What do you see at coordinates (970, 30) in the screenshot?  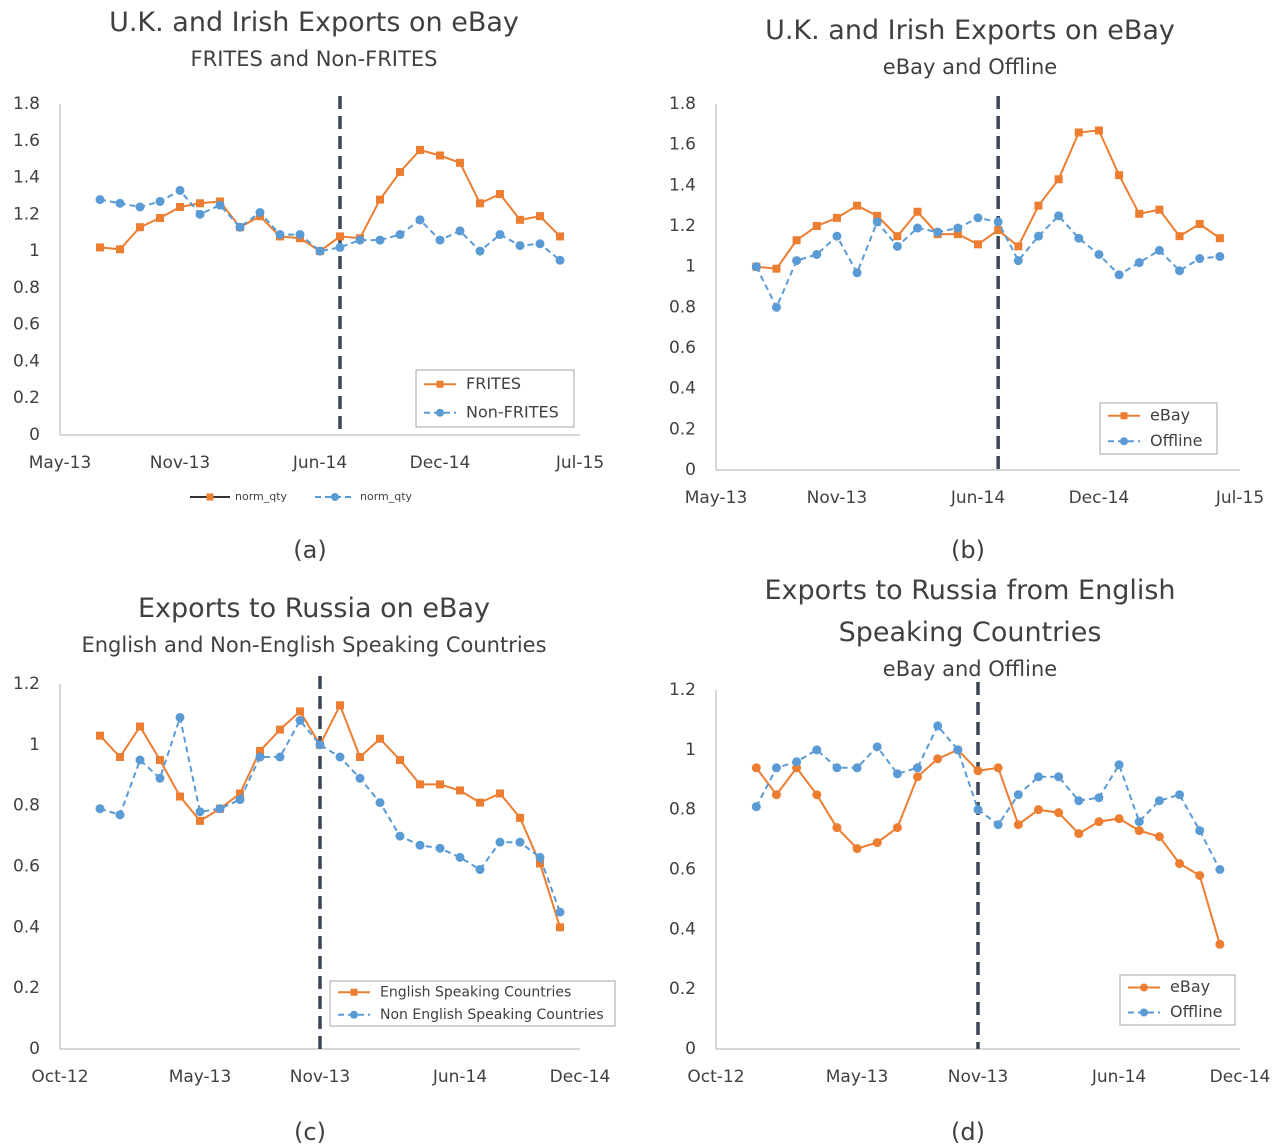 I see `chart-title: U.K. and Irish Exports on eBay` at bounding box center [970, 30].